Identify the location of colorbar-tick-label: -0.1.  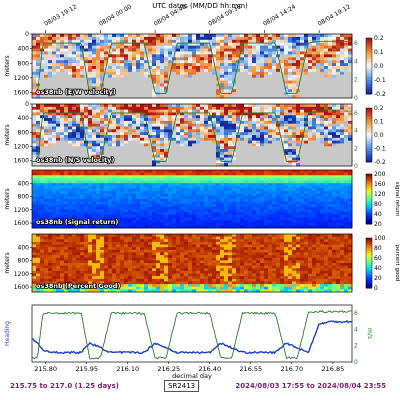
(380, 80).